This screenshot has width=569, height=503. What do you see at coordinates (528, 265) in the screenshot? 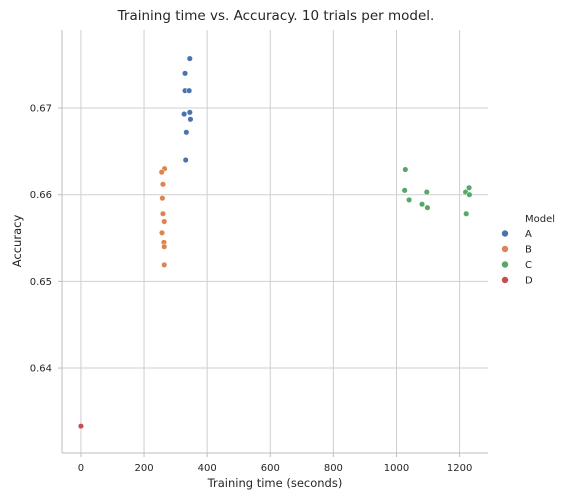
I see `legend-label-c: C` at bounding box center [528, 265].